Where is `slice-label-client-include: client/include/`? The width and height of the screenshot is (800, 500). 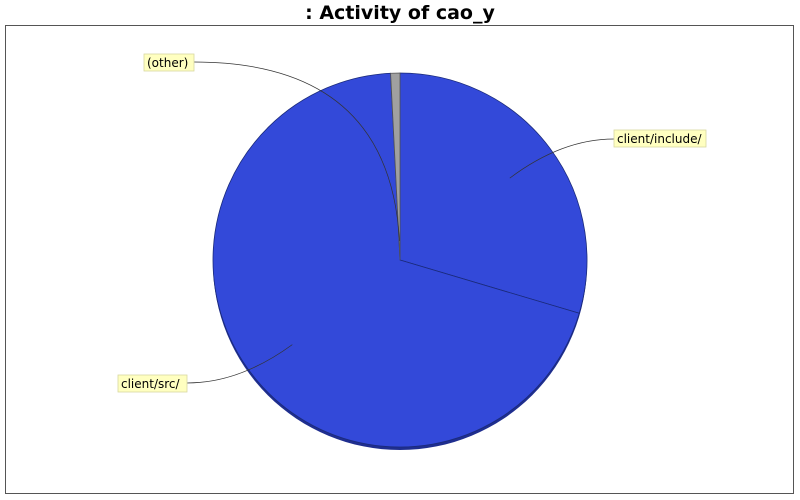 slice-label-client-include: client/include/ is located at coordinates (659, 139).